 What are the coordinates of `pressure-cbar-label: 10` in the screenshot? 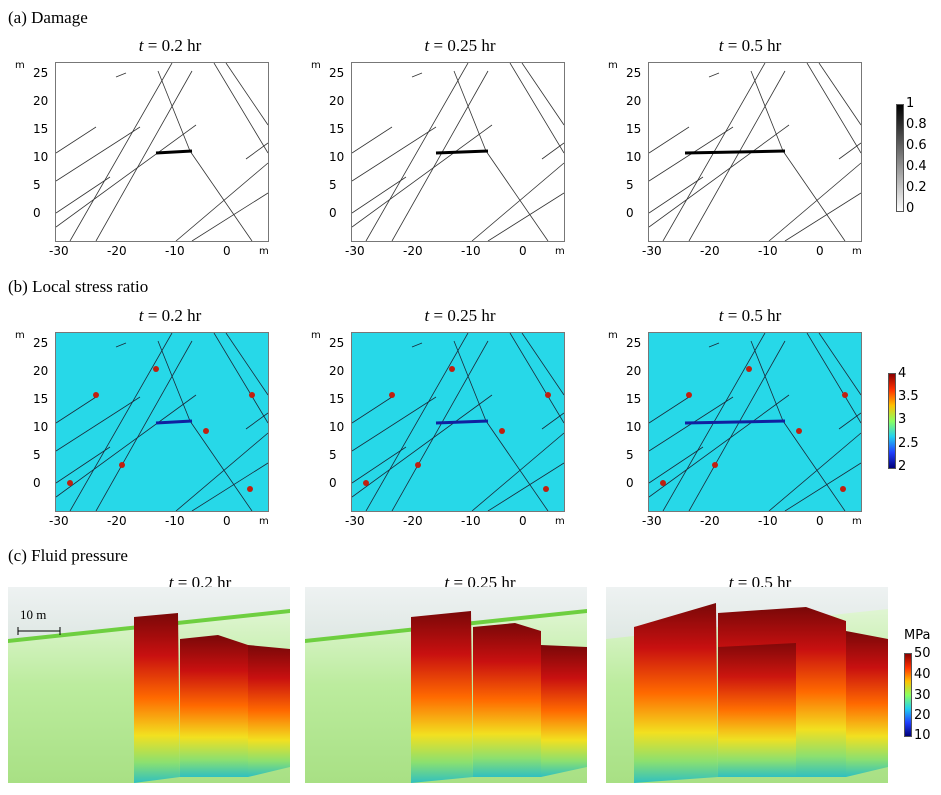 It's located at (922, 735).